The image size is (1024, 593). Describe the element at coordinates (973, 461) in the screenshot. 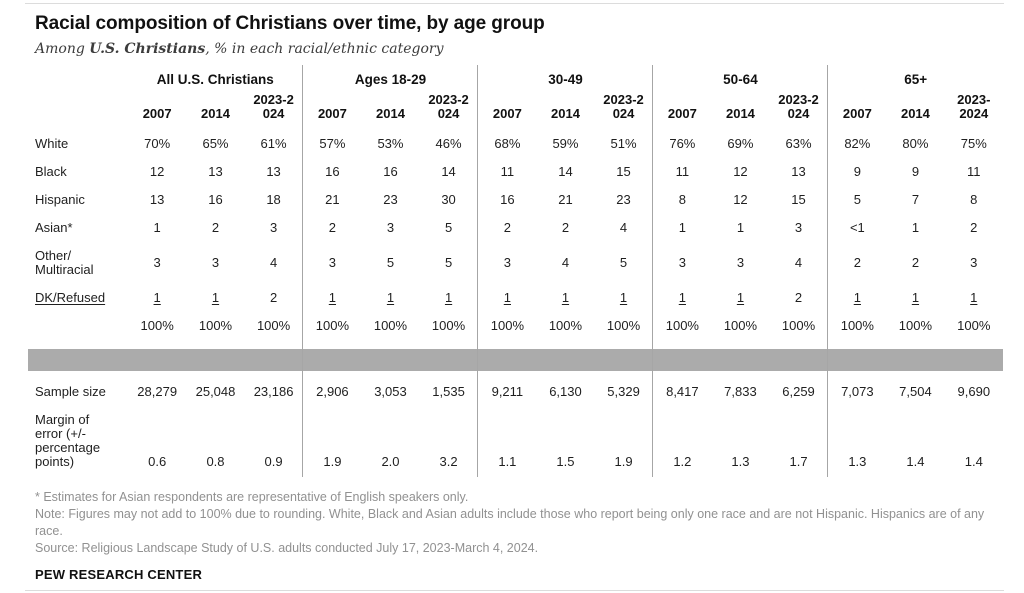

I see `value-cell: 1.4` at that location.